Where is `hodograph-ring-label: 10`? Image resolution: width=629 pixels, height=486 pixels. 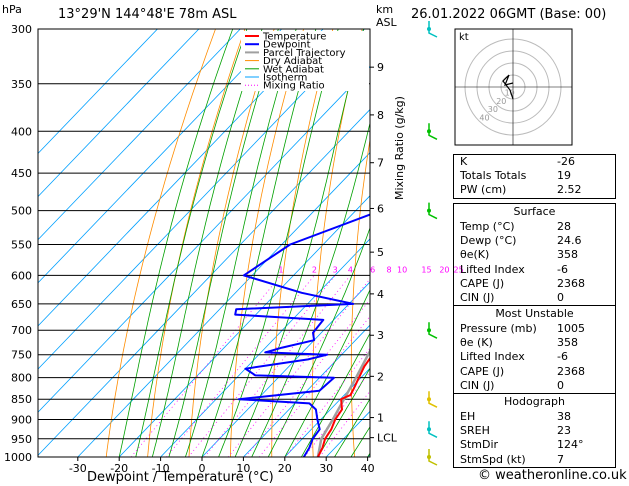
hodograph-ring-label: 10 is located at coordinates (510, 92).